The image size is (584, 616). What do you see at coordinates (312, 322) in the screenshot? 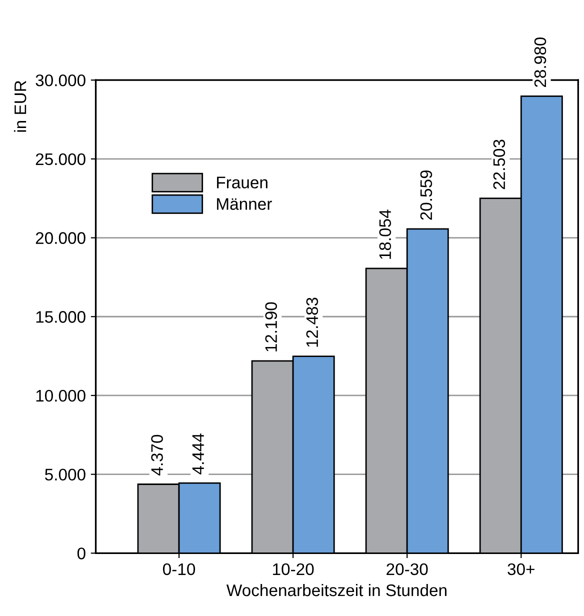
I see `data-label: 12.483` at bounding box center [312, 322].